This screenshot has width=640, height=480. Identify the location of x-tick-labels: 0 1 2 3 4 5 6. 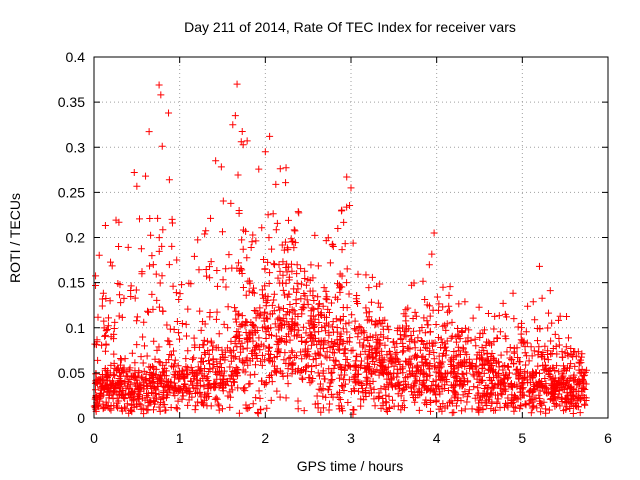
(351, 438).